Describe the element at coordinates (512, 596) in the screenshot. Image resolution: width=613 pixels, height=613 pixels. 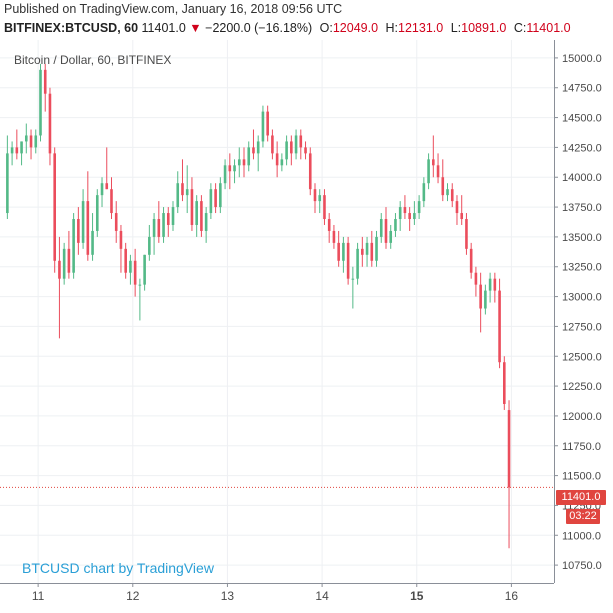
I see `x-tick-label: 16` at that location.